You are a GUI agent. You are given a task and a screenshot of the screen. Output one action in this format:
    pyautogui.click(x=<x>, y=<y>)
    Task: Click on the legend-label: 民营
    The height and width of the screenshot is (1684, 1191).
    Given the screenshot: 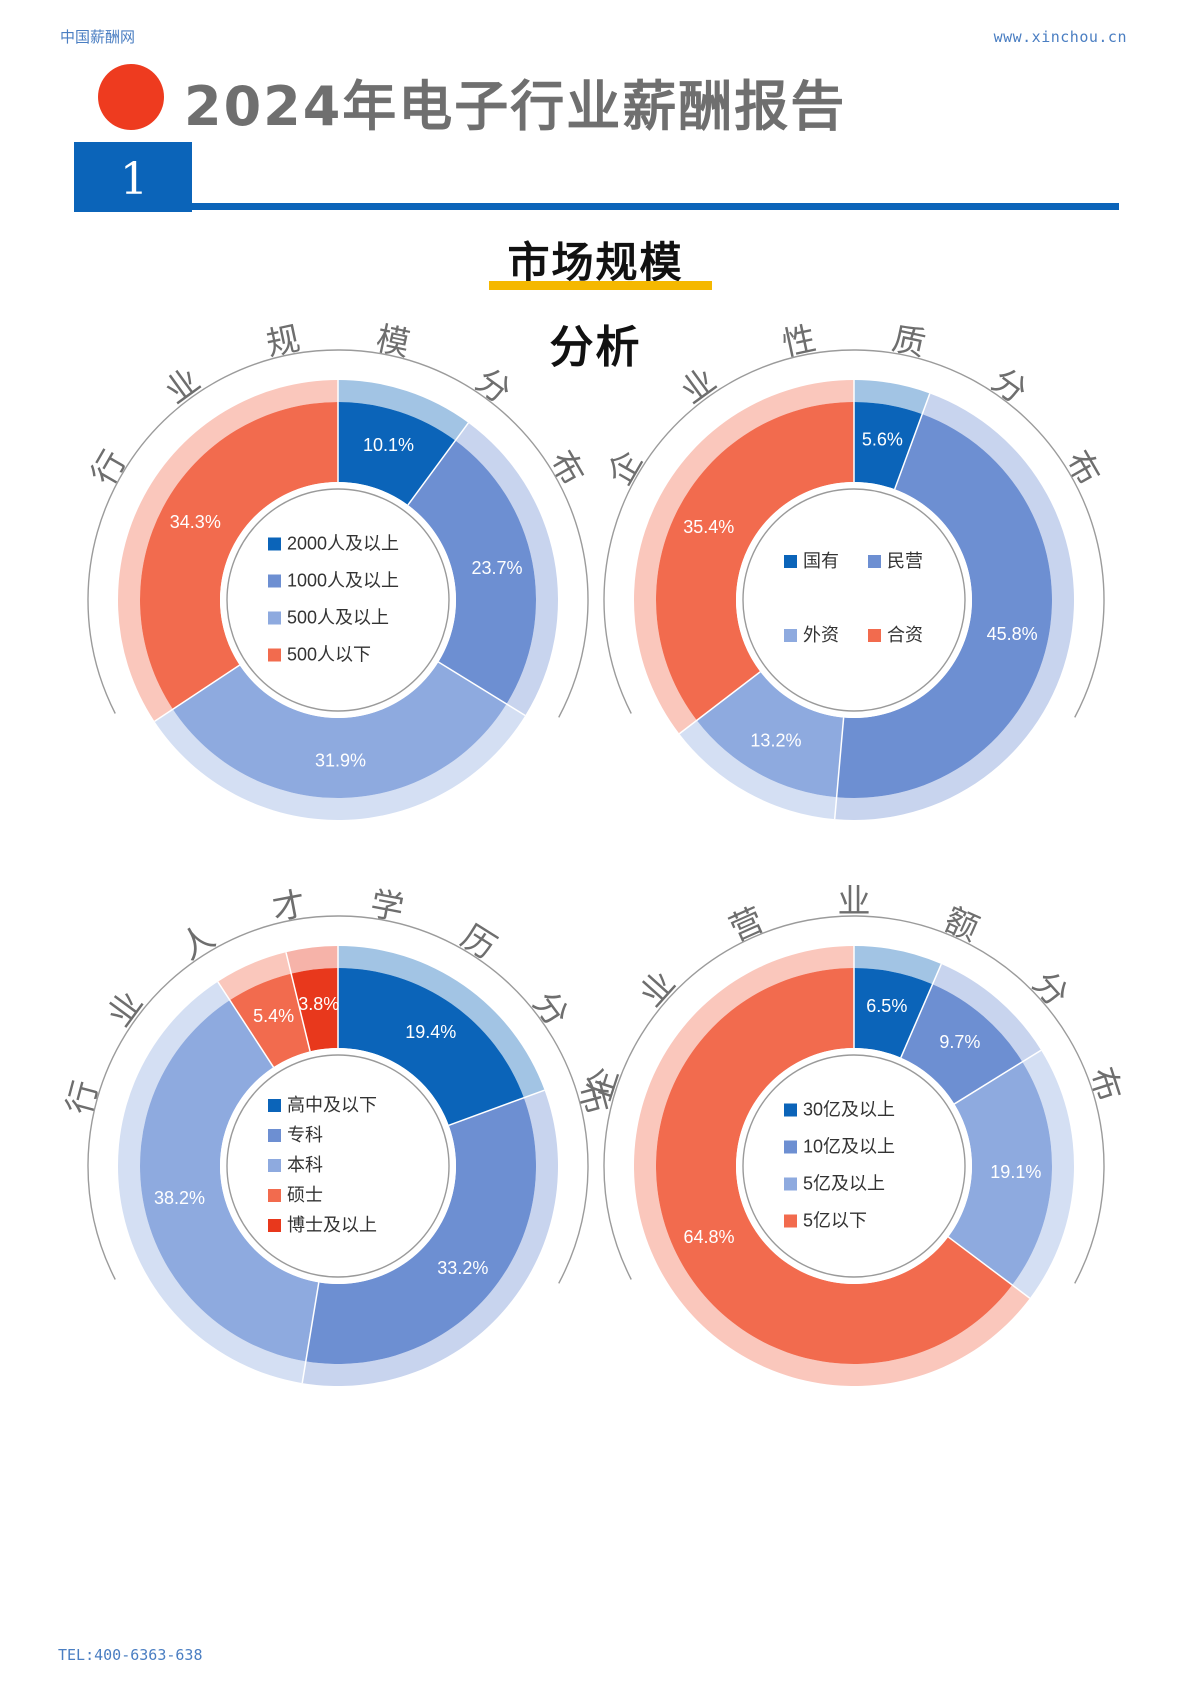 What is the action you would take?
    pyautogui.click(x=905, y=561)
    